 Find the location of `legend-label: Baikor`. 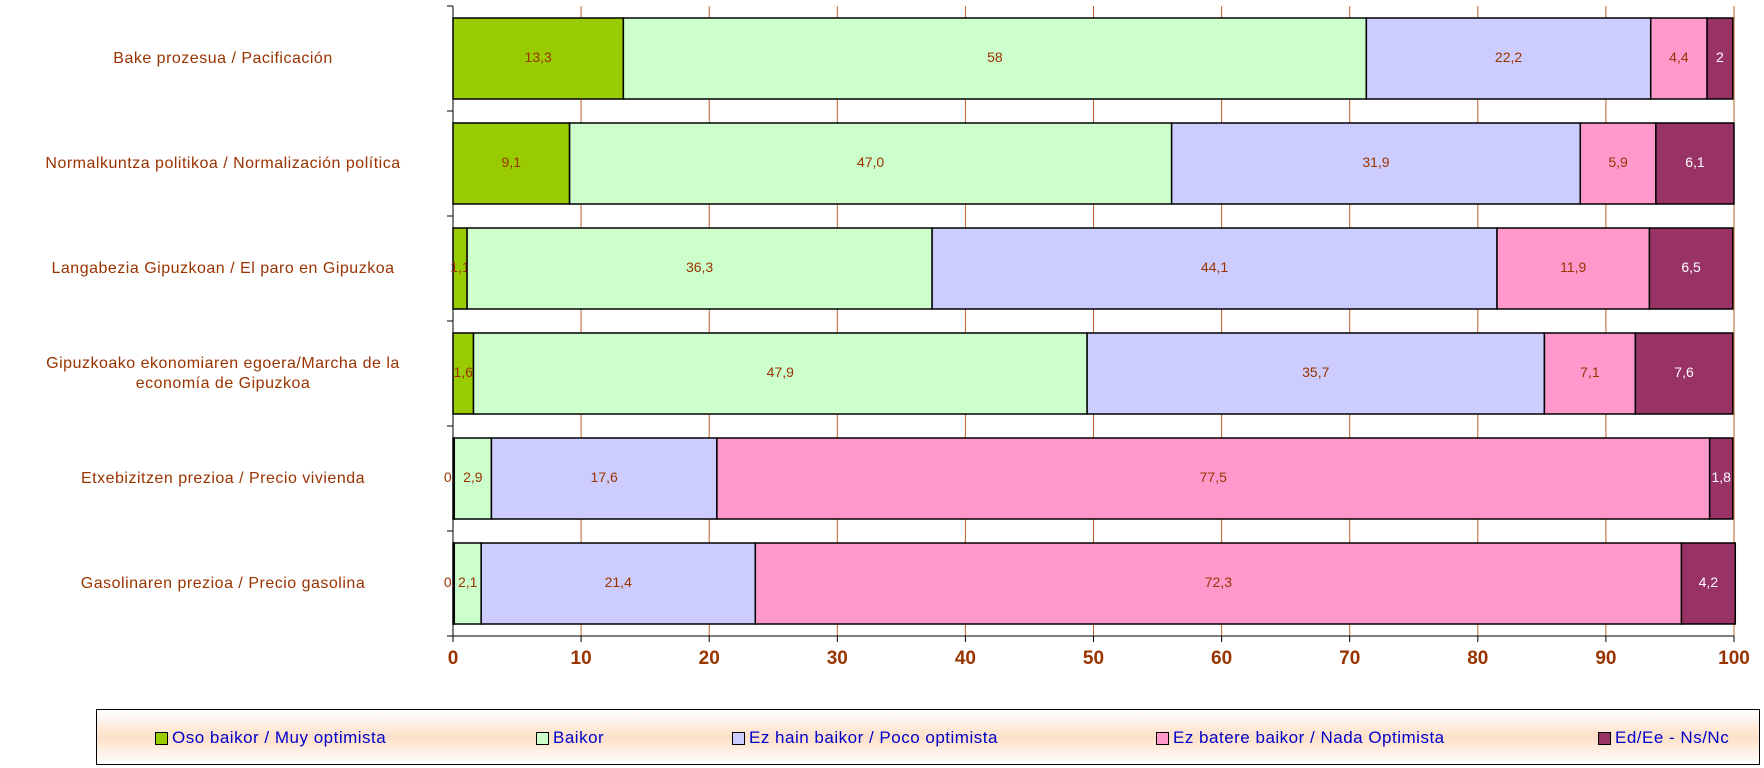

legend-label: Baikor is located at coordinates (579, 737).